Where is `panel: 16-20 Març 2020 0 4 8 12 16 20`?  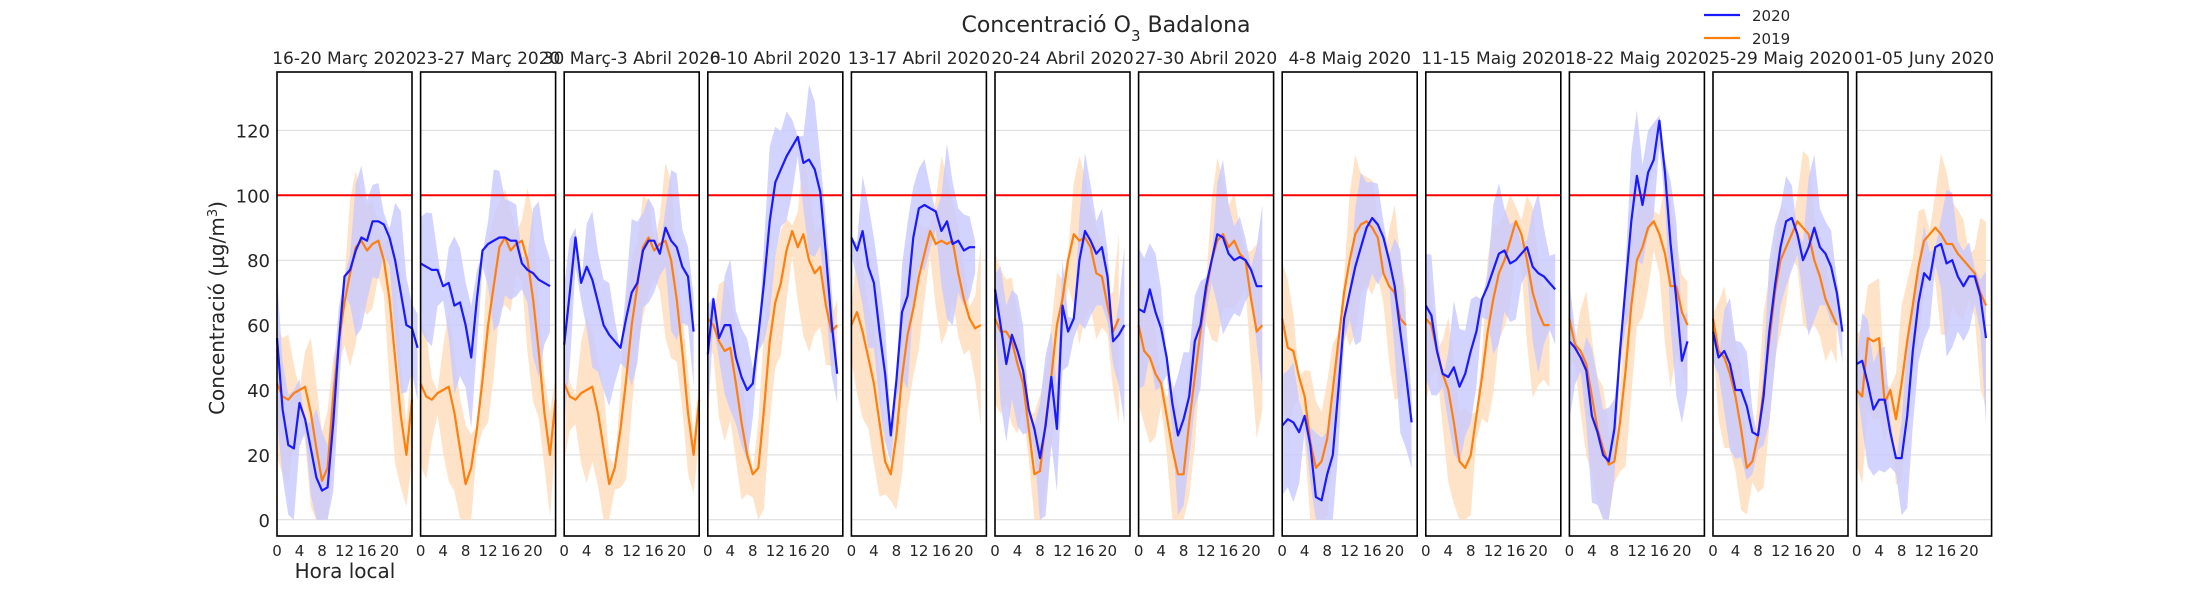 panel: 16-20 Març 2020 0 4 8 12 16 20 is located at coordinates (345, 304).